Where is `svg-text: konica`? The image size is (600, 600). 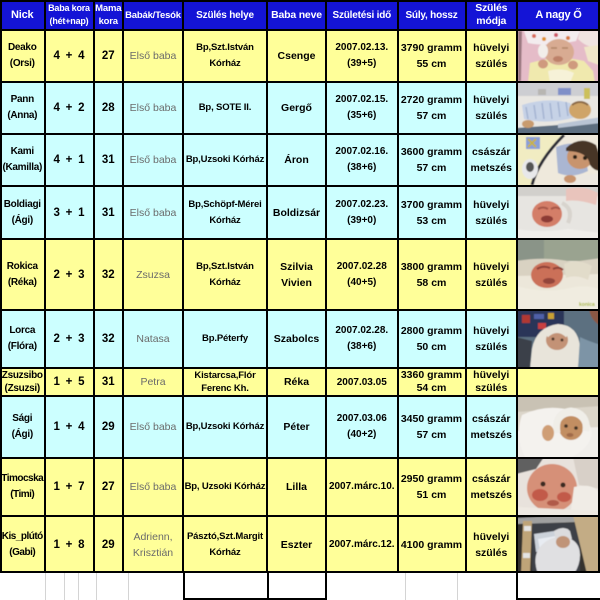 svg-text: konica is located at coordinates (587, 305).